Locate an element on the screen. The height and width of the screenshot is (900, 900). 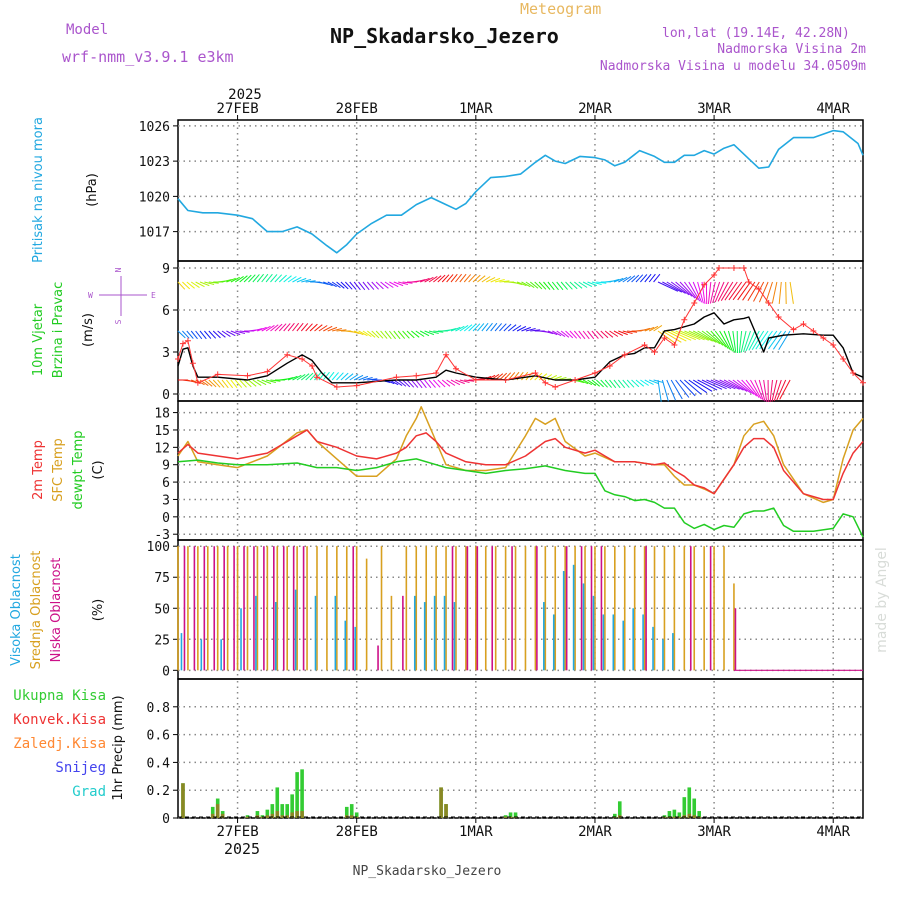
wind-tick-label: 3 is located at coordinates (166, 353).